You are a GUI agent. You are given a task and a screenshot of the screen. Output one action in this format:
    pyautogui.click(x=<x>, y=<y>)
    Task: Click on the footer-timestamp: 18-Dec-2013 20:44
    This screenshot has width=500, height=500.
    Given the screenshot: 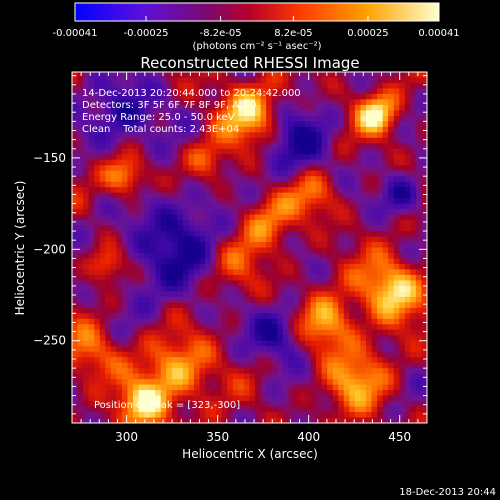 What is the action you would take?
    pyautogui.click(x=447, y=492)
    